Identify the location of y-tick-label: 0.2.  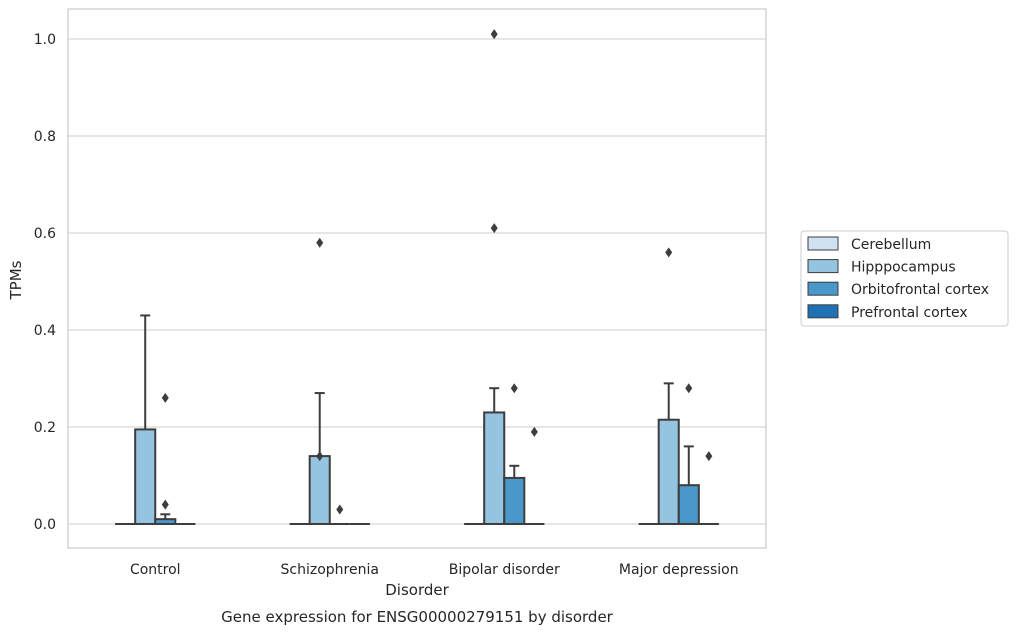
(45, 428).